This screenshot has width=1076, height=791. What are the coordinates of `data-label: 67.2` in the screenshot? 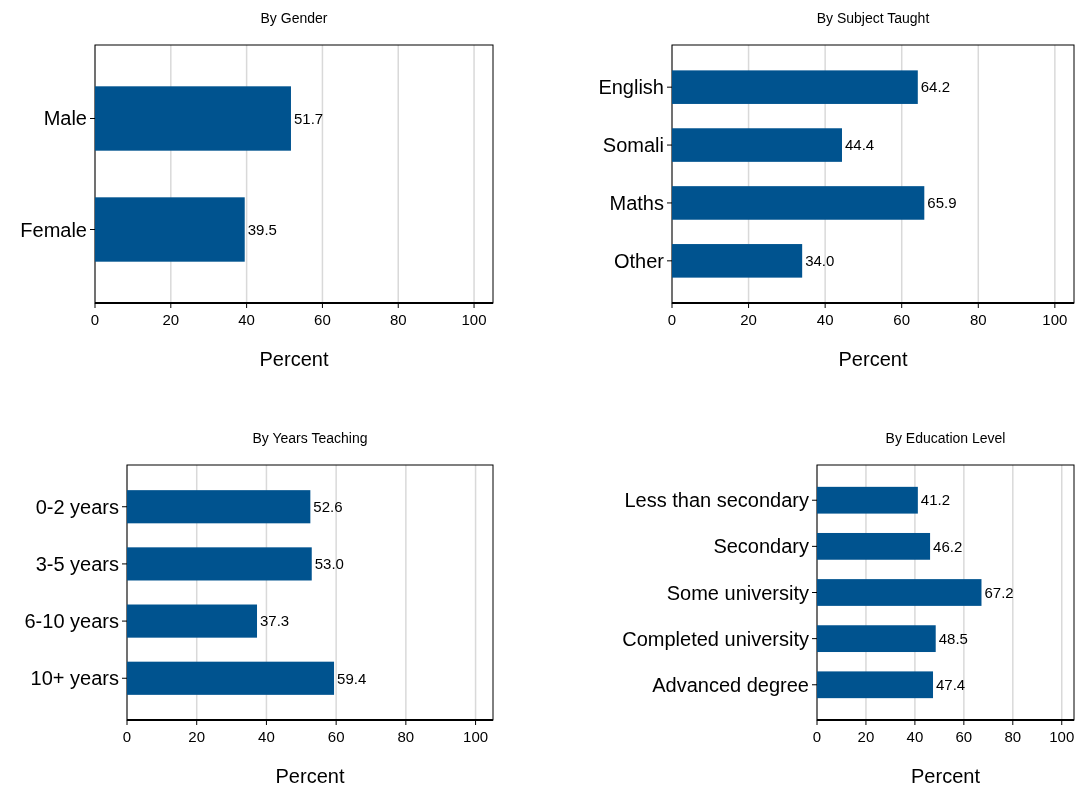 It's located at (999, 592).